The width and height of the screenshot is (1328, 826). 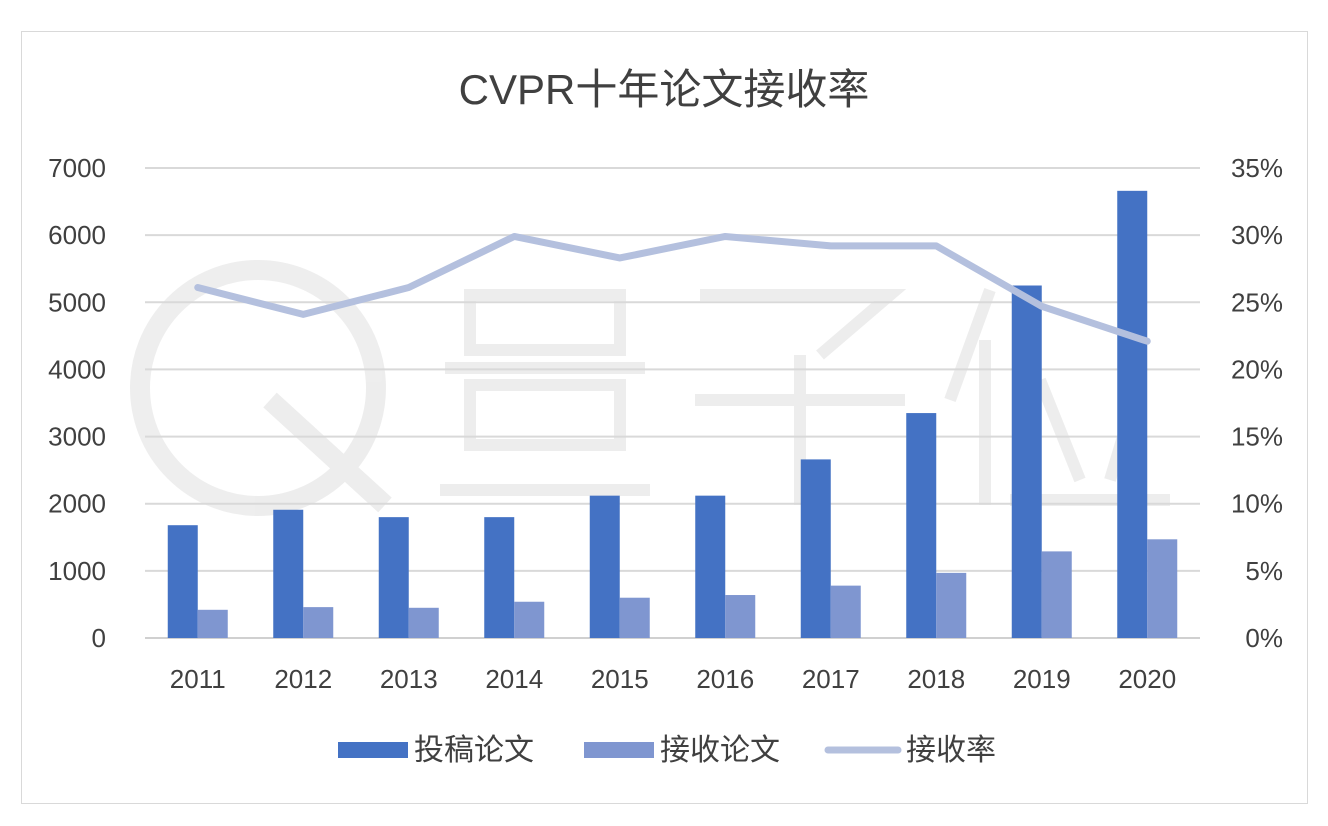 I want to click on x-tick-label: 2011, so click(x=198, y=679).